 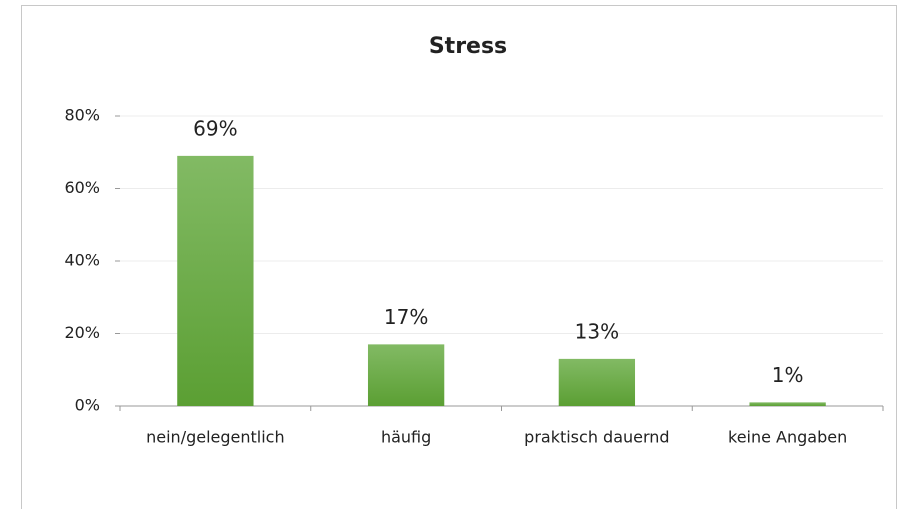 I want to click on x-tick-label: praktisch dauernd, so click(x=596, y=437).